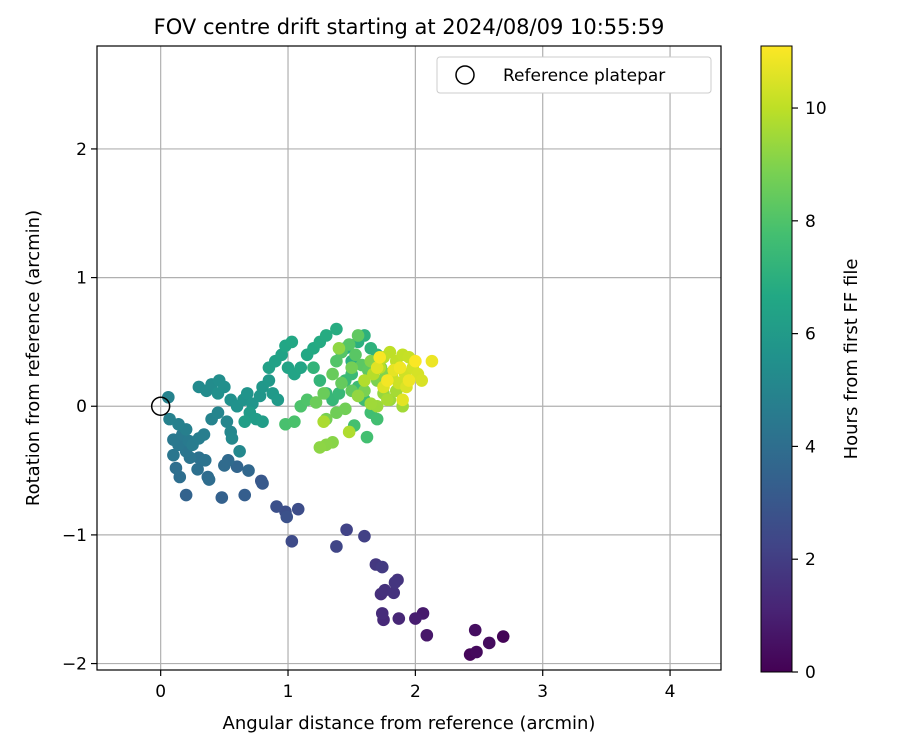 This screenshot has height=750, width=900. Describe the element at coordinates (670, 692) in the screenshot. I see `x-tick-label: 4` at that location.